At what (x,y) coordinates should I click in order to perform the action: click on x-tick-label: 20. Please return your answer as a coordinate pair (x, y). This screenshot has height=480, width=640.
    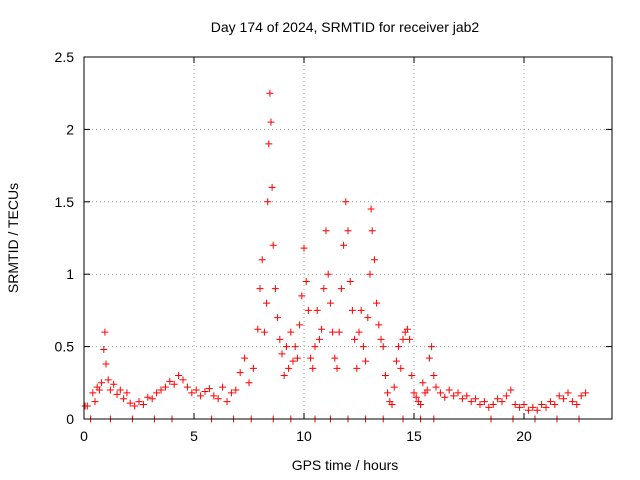
    Looking at the image, I should click on (524, 436).